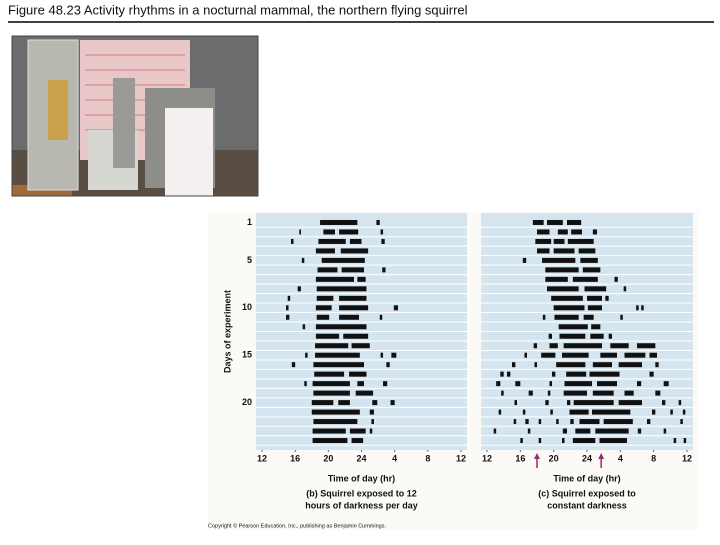 This screenshot has height=545, width=720. What do you see at coordinates (249, 222) in the screenshot?
I see `y-tick-label: 1` at bounding box center [249, 222].